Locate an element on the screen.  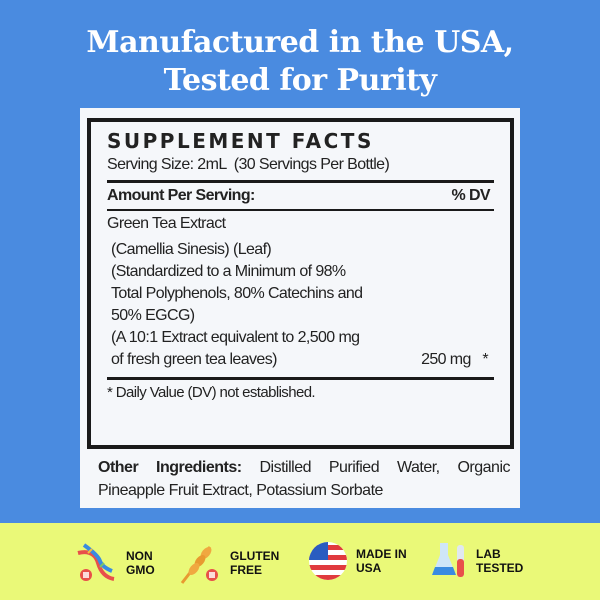
badge-band: NON GMO GLUTEN FREE MADE IN USA LAB TESTED is located at coordinates (300, 561).